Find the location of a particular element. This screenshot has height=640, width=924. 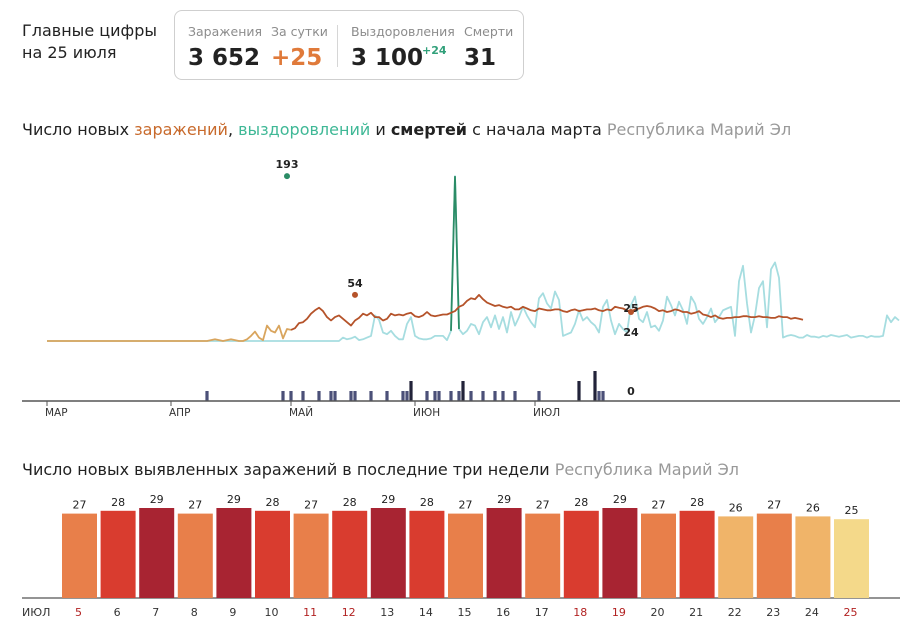

line-title-suffix: с начала марта is located at coordinates (534, 129).